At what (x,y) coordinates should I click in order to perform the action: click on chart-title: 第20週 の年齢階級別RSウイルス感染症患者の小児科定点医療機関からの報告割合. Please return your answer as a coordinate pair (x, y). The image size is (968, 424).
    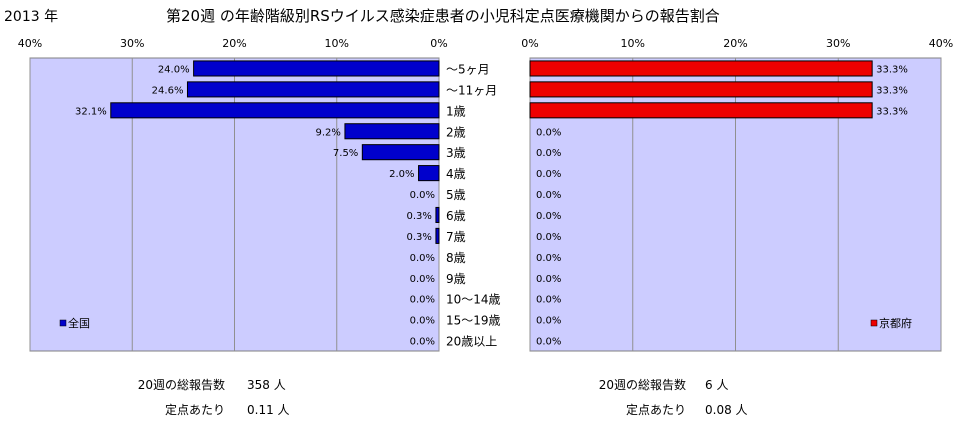
    Looking at the image, I should click on (443, 16).